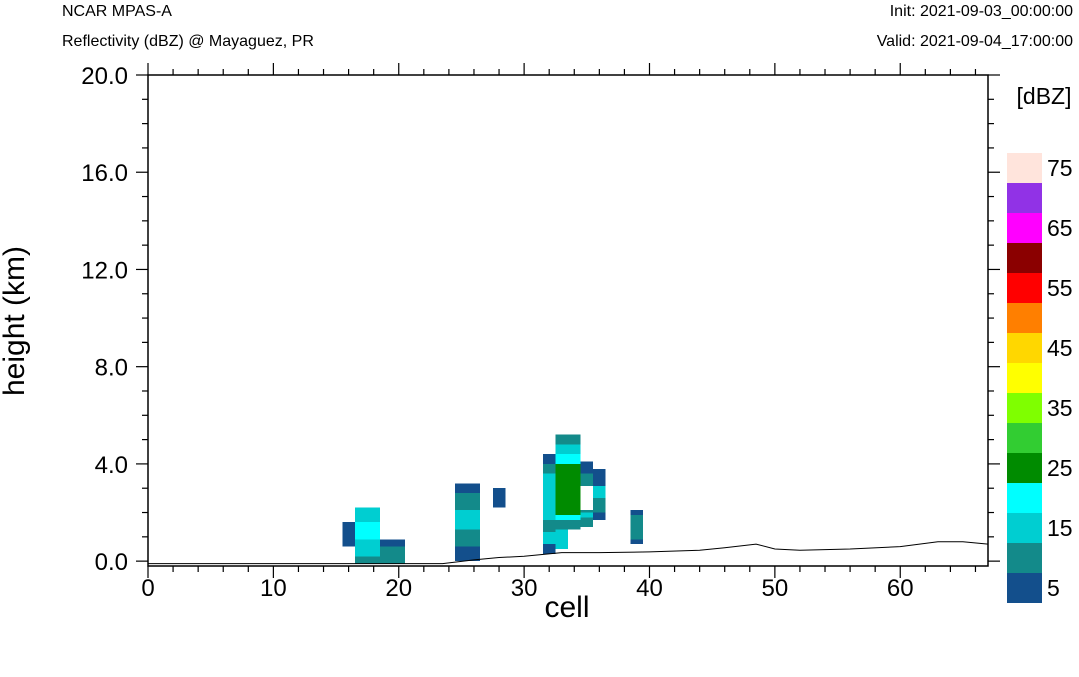 This screenshot has width=1079, height=677. What do you see at coordinates (775, 588) in the screenshot?
I see `x-tick-label-50: 50` at bounding box center [775, 588].